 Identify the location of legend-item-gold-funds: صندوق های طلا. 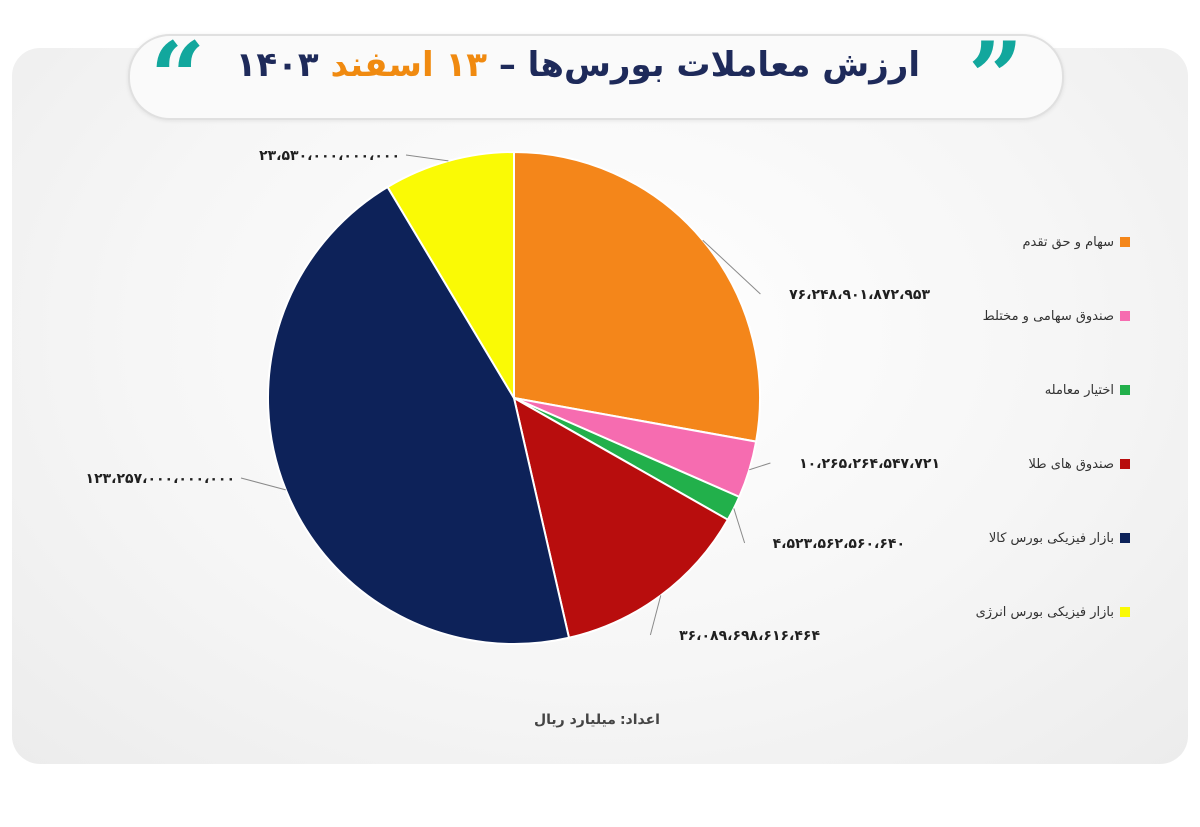
(1079, 464).